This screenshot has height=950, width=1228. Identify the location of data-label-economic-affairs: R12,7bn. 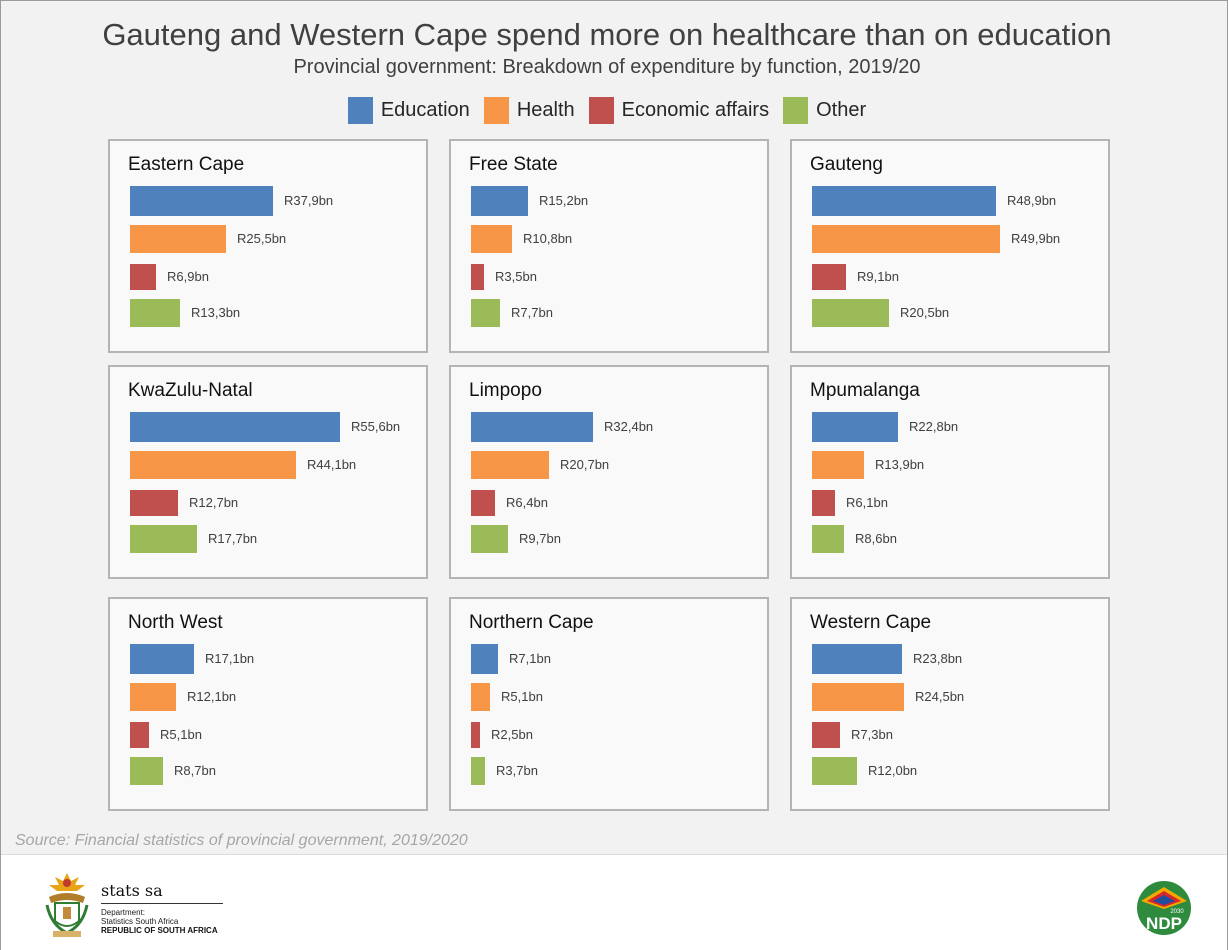
(214, 502).